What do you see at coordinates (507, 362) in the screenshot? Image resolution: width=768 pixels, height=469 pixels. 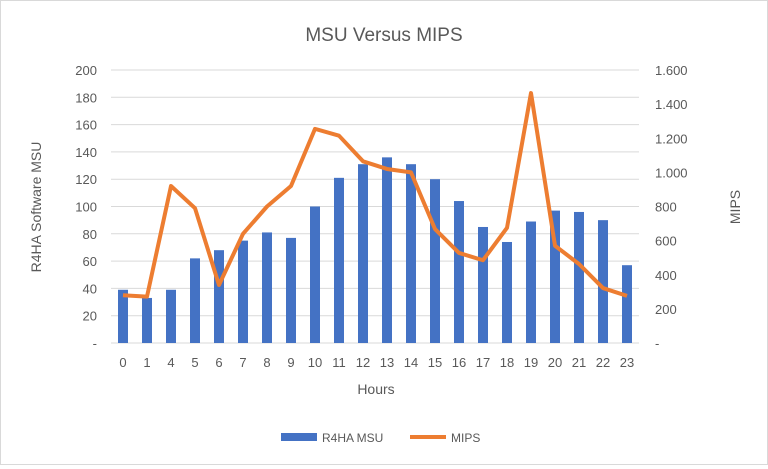 I see `x-tick-label: 18` at bounding box center [507, 362].